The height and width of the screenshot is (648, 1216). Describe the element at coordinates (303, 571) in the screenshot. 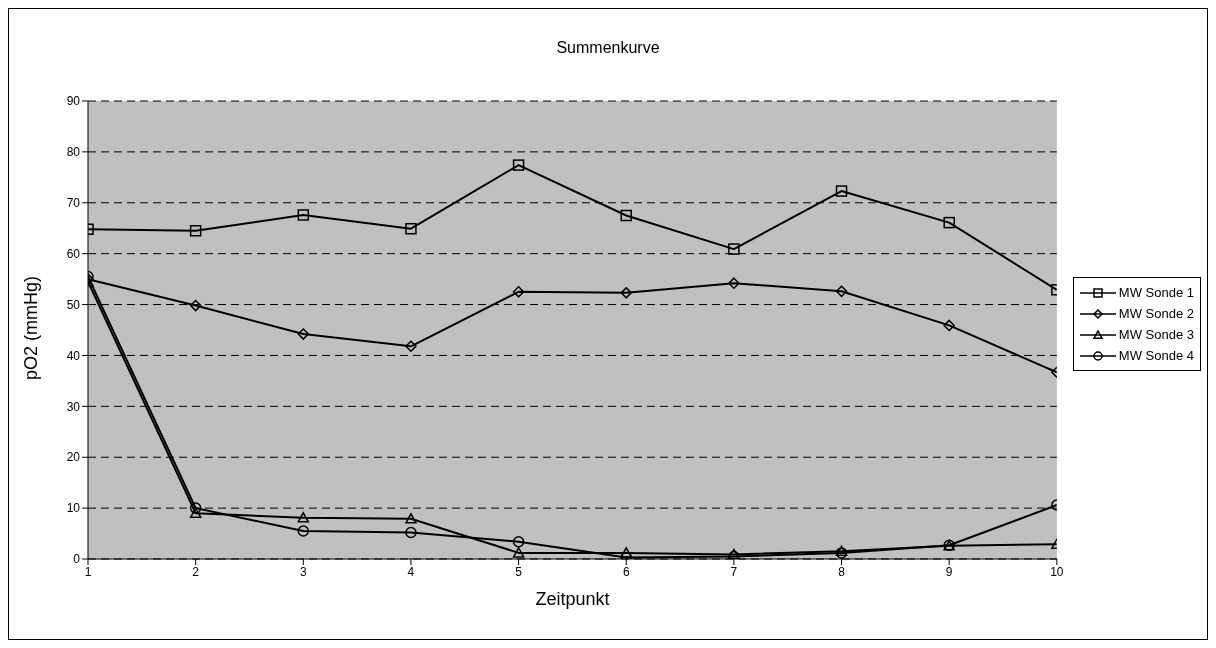

I see `x-tick-label: 3` at that location.